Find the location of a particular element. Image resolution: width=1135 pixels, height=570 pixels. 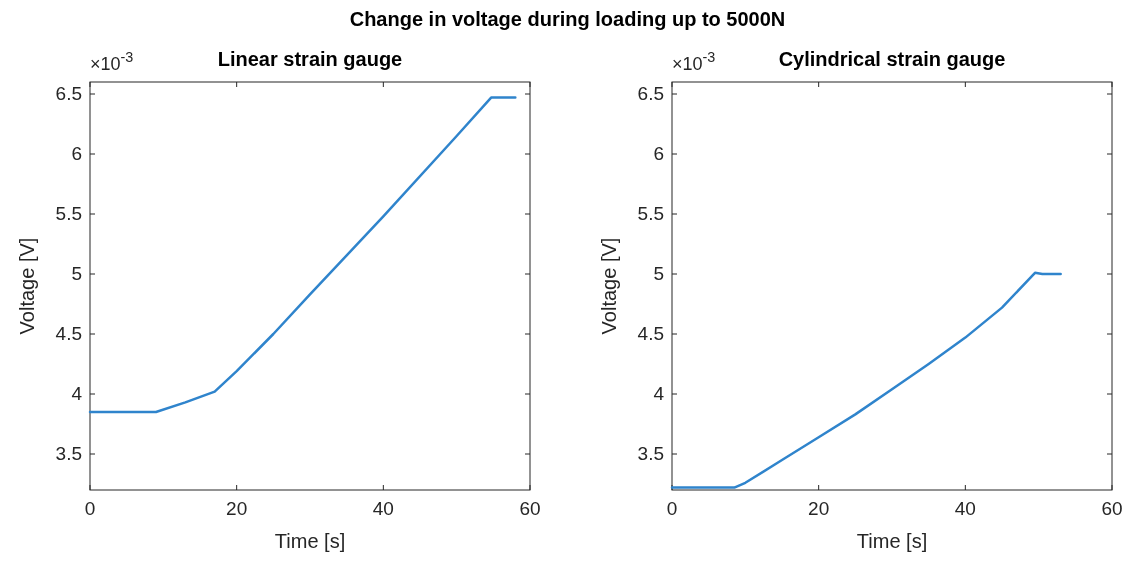

line-series is located at coordinates (866, 380).